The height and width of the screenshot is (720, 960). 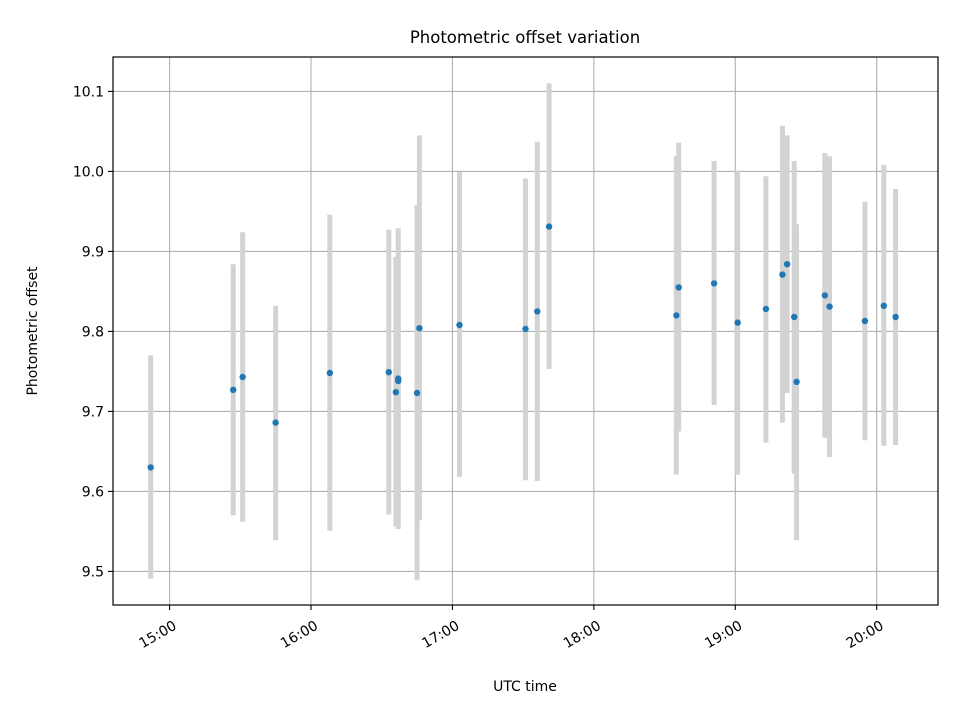 I want to click on y-tick-label: 10.0, so click(x=88, y=172).